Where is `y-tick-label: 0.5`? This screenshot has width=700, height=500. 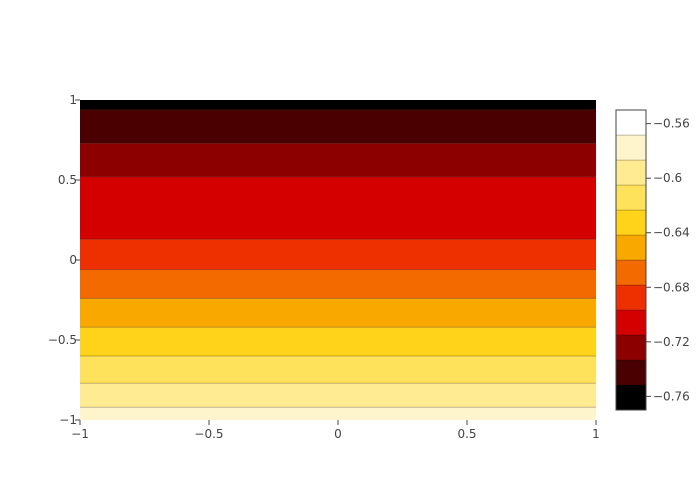
y-tick-label: 0.5 is located at coordinates (67, 180).